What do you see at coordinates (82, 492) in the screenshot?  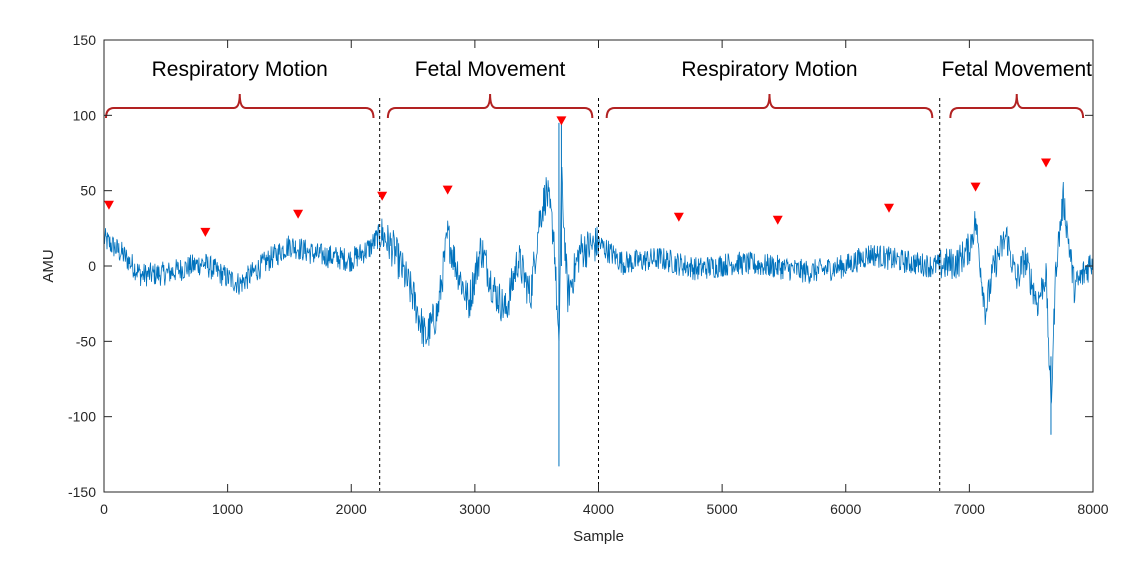 I see `y-tick-label: -150` at bounding box center [82, 492].